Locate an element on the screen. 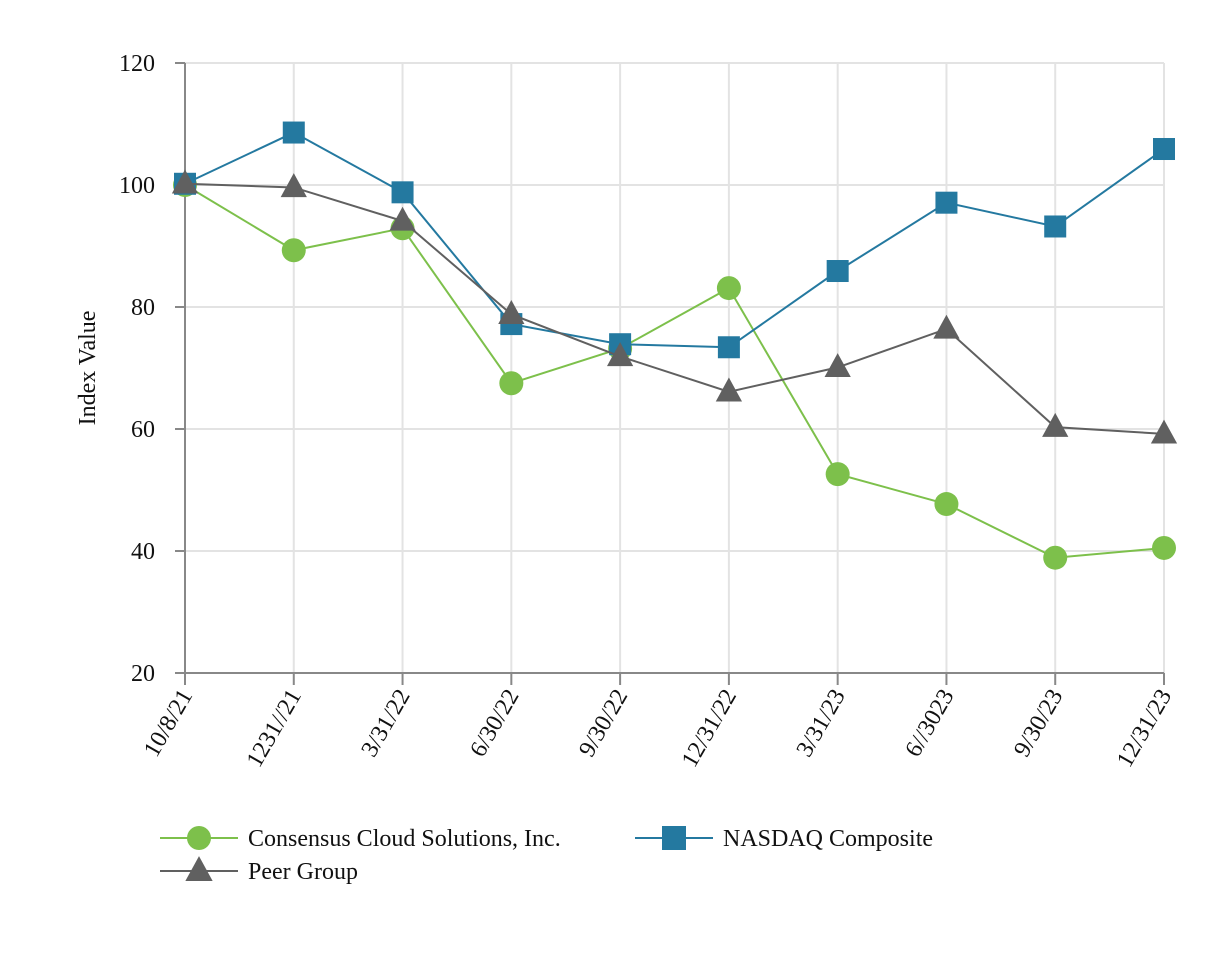  y-tick-label: 120 is located at coordinates (137, 64).